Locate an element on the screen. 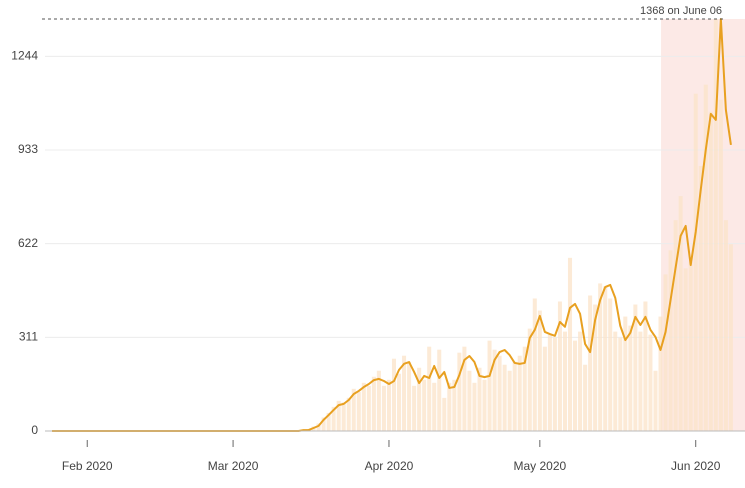 The height and width of the screenshot is (488, 745). x-tick-label: May 2020 is located at coordinates (539, 466).